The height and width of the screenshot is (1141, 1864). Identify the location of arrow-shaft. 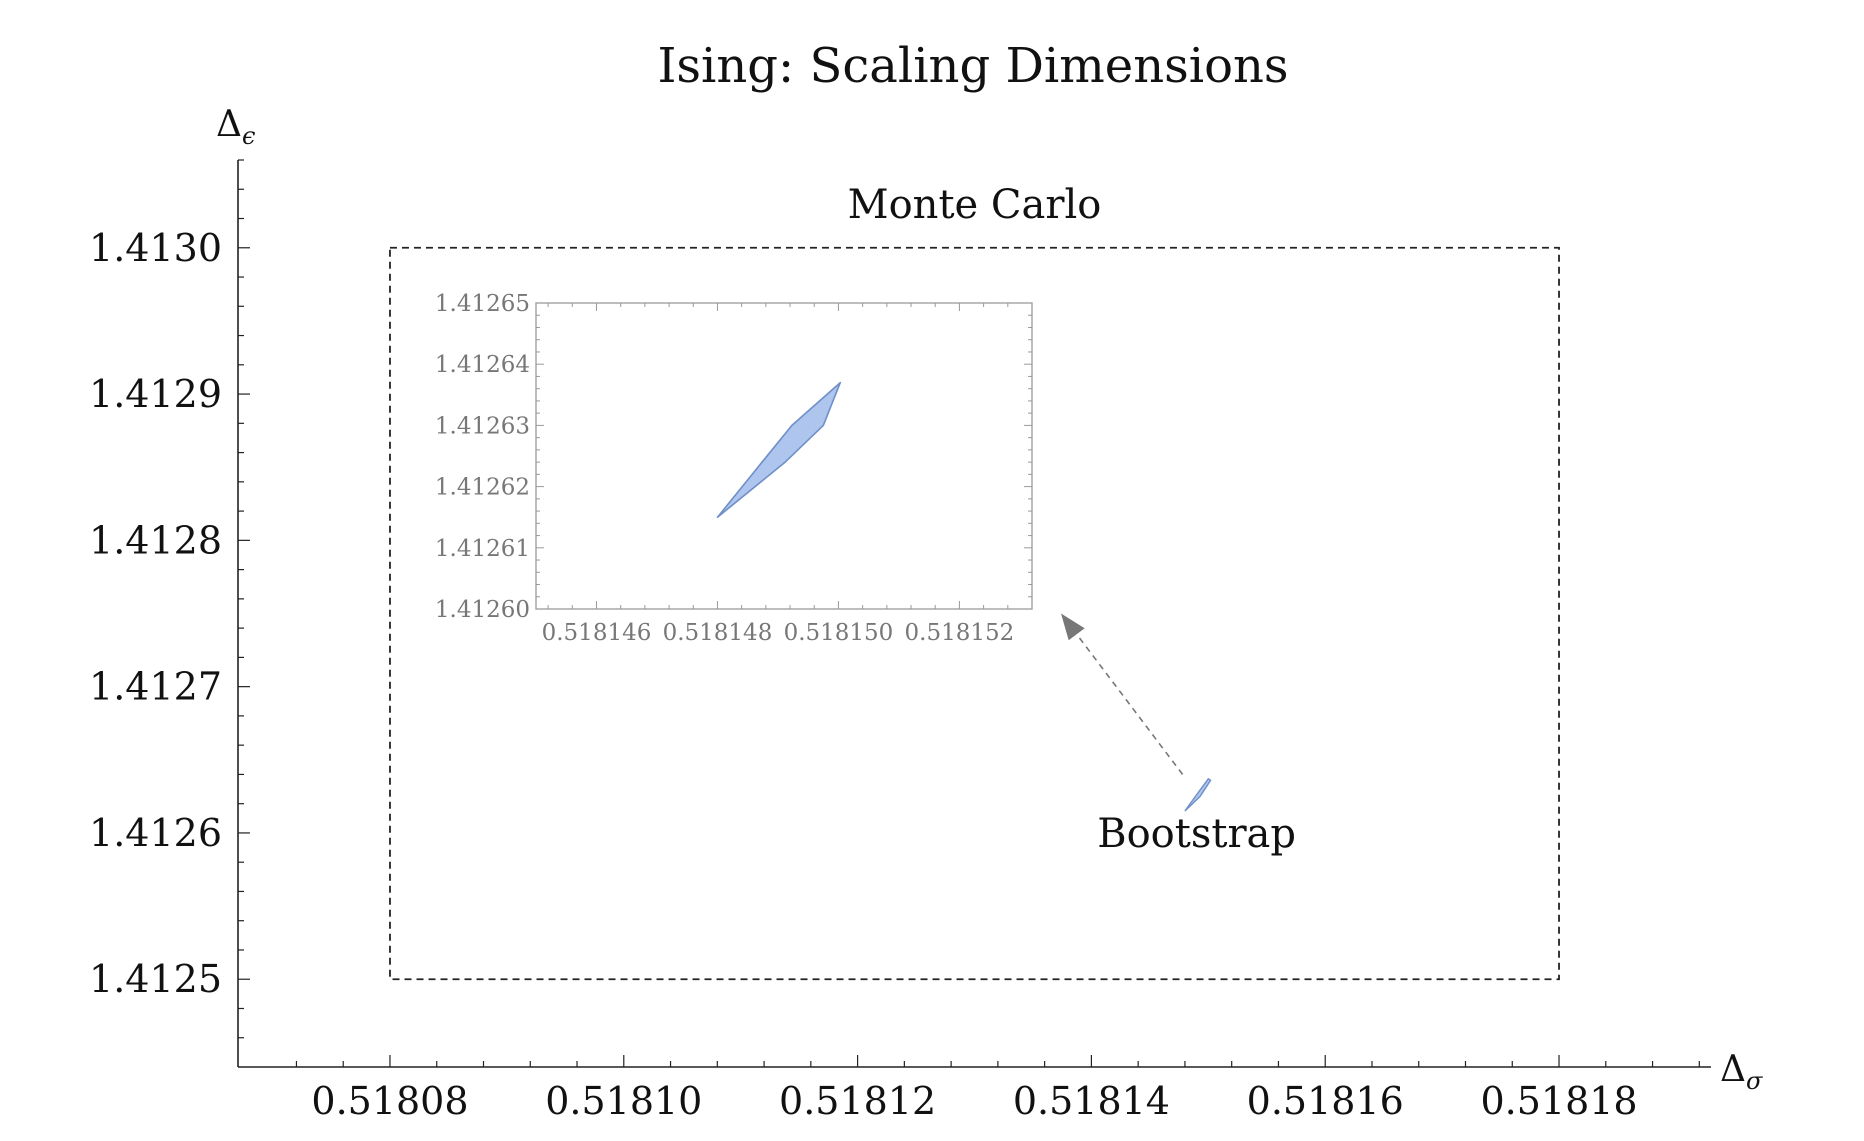
(1130, 704).